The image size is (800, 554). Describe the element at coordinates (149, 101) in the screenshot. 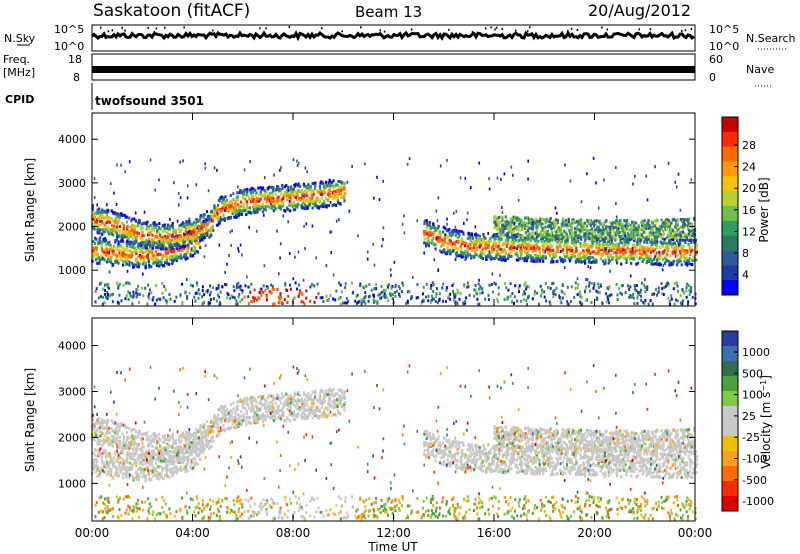

I see `cpid-value: twofsound 3501` at that location.